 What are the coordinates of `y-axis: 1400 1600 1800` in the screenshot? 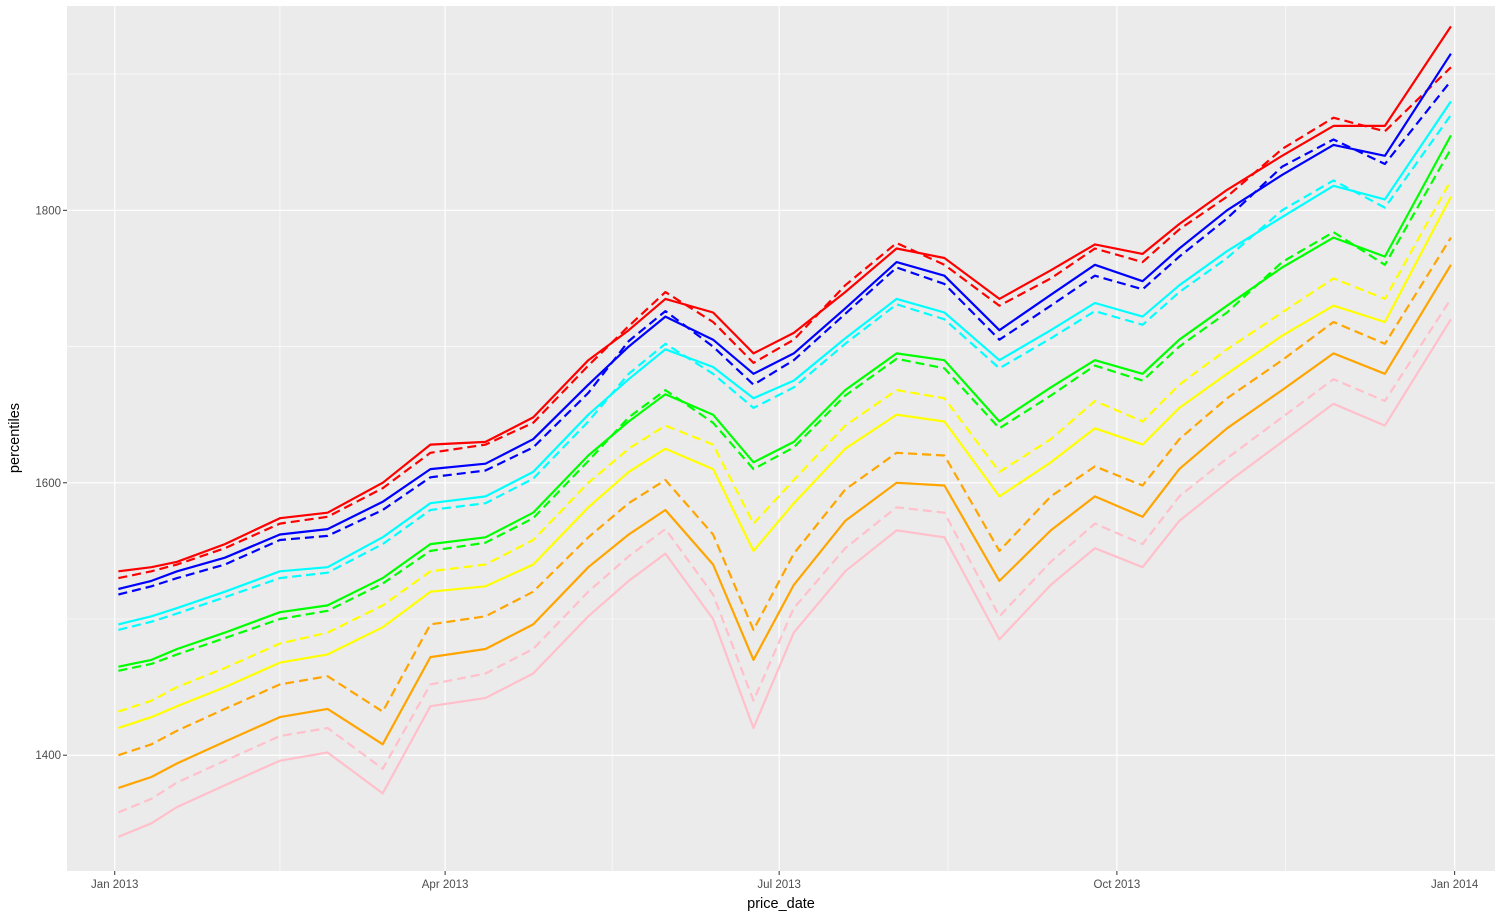 It's located at (51, 483).